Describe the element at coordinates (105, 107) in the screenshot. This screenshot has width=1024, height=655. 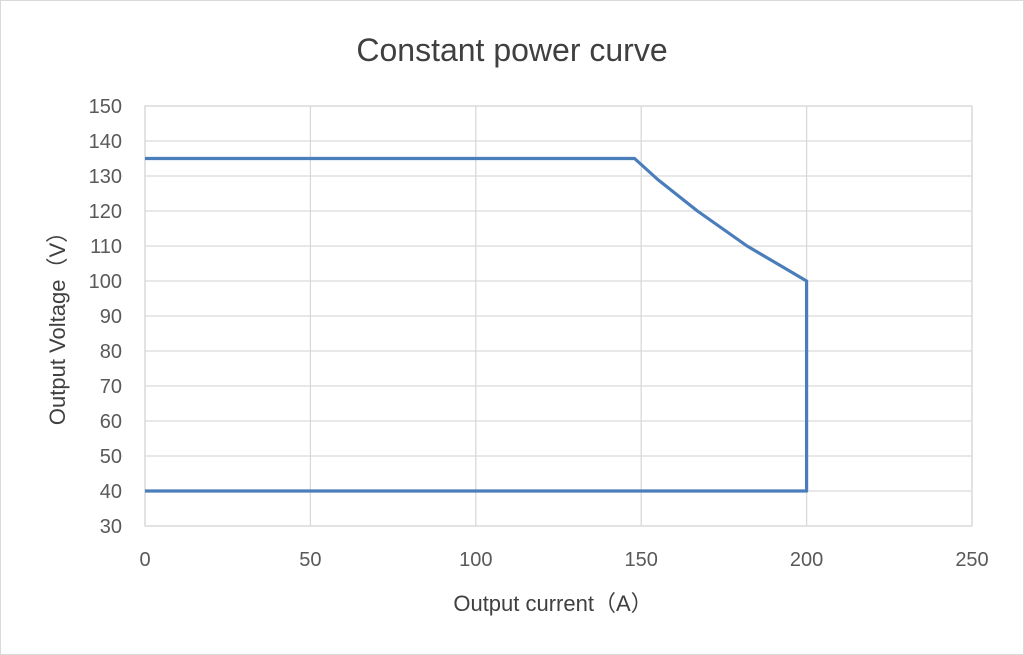
I see `y-tick-label: 150` at that location.